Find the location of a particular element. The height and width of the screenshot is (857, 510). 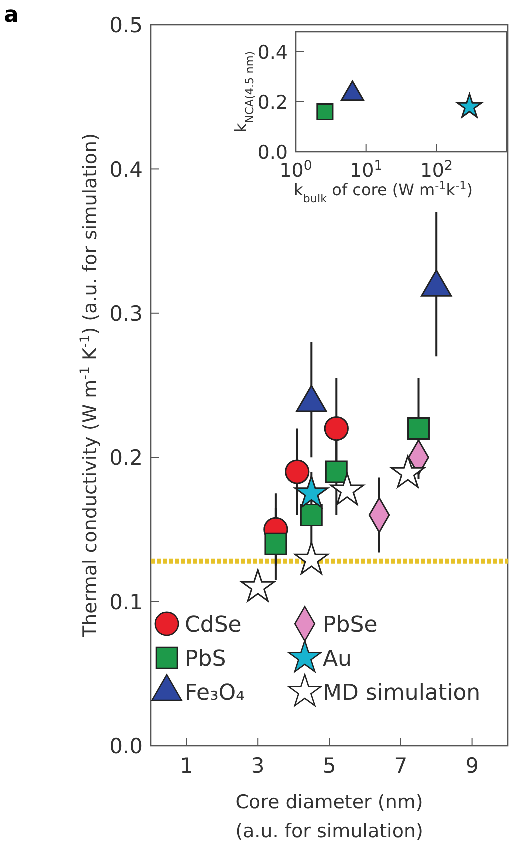

x-tick-label: 10$^{2}$ is located at coordinates (436, 170).